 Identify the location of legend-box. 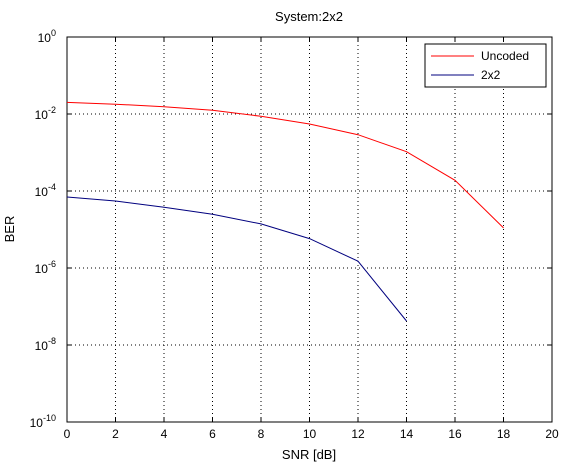
(485, 65).